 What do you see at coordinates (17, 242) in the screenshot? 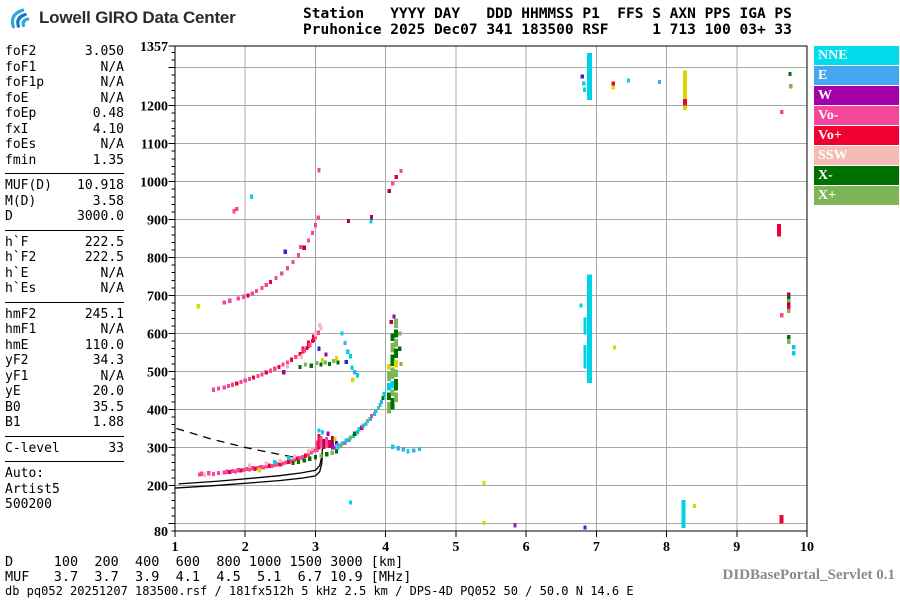
I see `param-label: h`F` at bounding box center [17, 242].